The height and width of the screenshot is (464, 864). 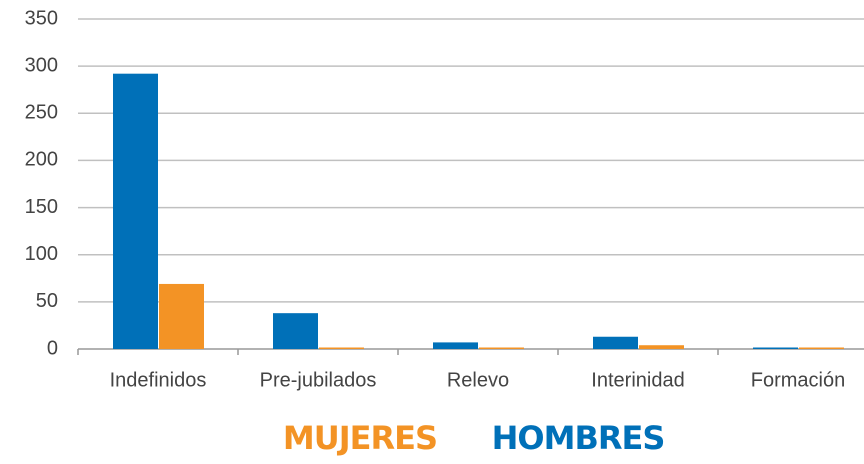 I want to click on legend-label: MUJERES, so click(x=360, y=438).